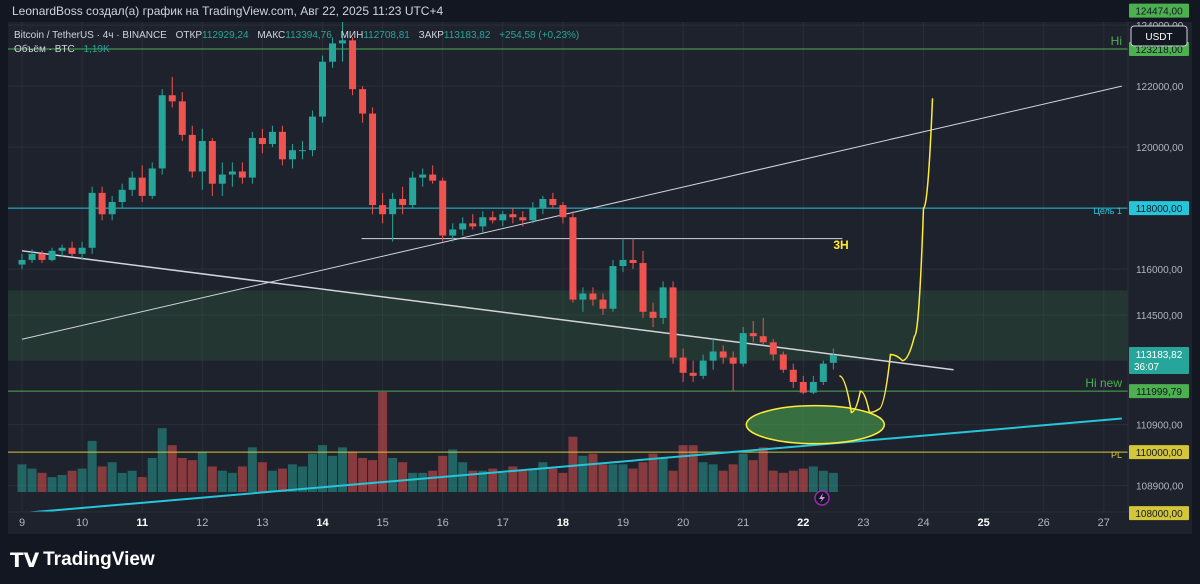  I want to click on symbol-title: Bitcoin / TetherUS · 4ч · BINANCE, so click(90, 35).